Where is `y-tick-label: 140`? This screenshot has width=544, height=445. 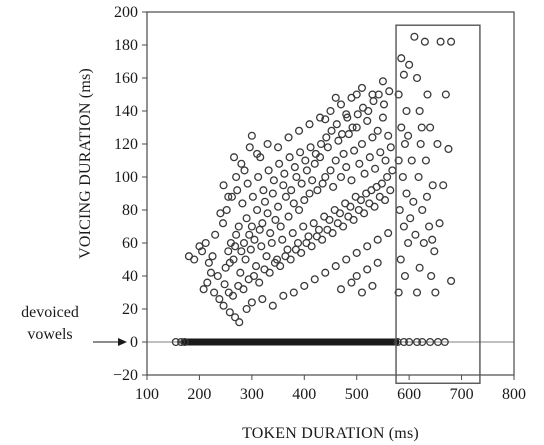 y-tick-label: 140 is located at coordinates (126, 111).